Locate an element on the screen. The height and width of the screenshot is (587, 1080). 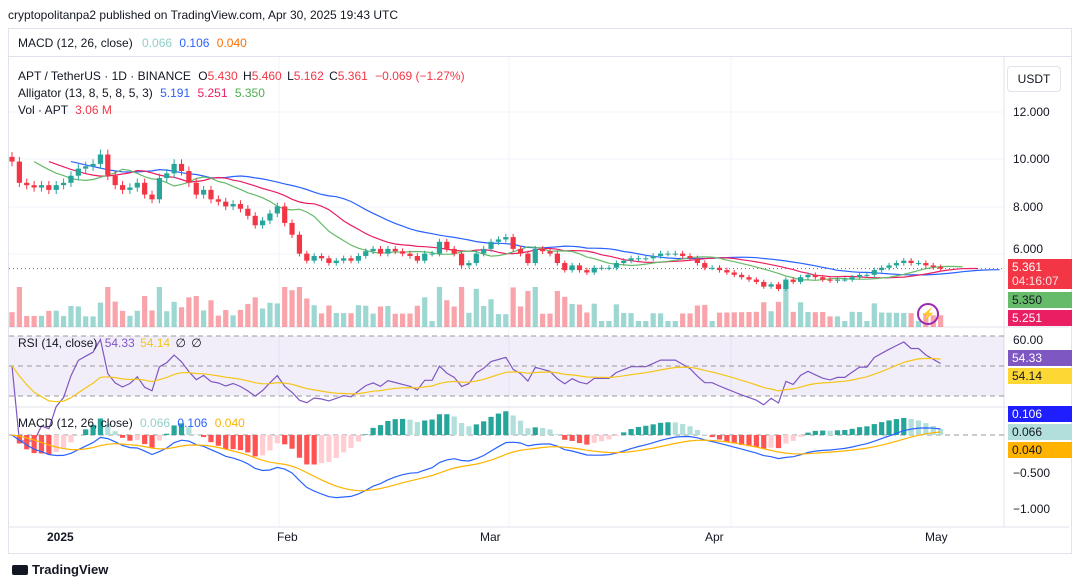
time-tick: 2025 is located at coordinates (60, 537).